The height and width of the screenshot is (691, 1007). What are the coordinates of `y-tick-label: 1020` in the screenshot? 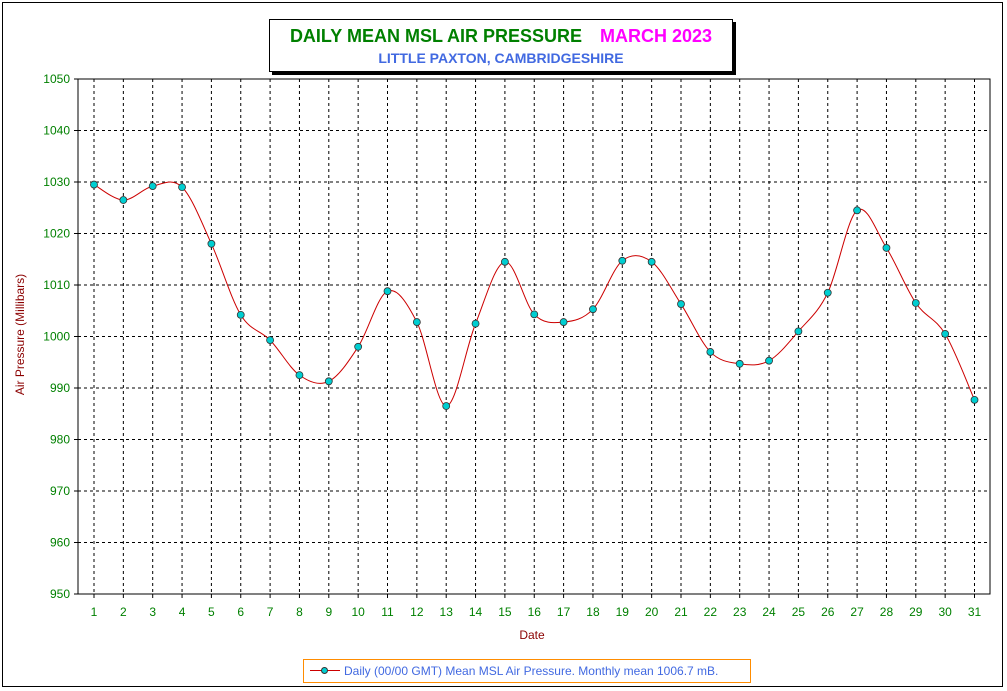 It's located at (56, 234).